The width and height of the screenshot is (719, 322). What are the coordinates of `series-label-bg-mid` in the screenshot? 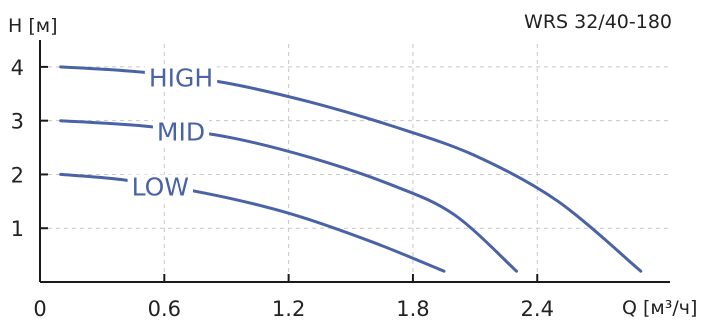 It's located at (181, 132).